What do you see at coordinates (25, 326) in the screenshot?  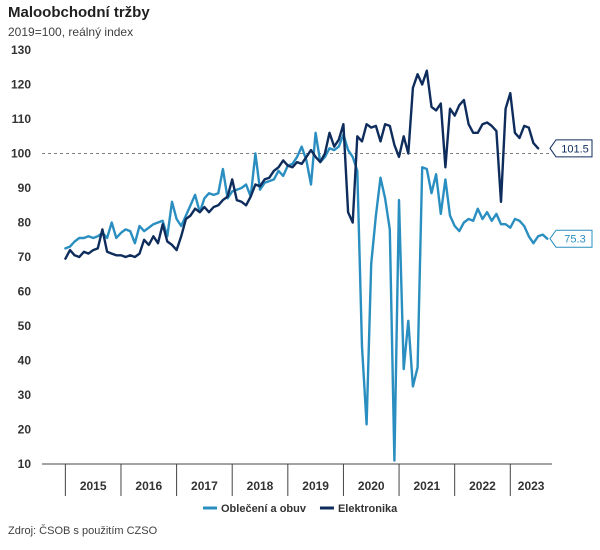 I see `y-tick-label: 50` at bounding box center [25, 326].